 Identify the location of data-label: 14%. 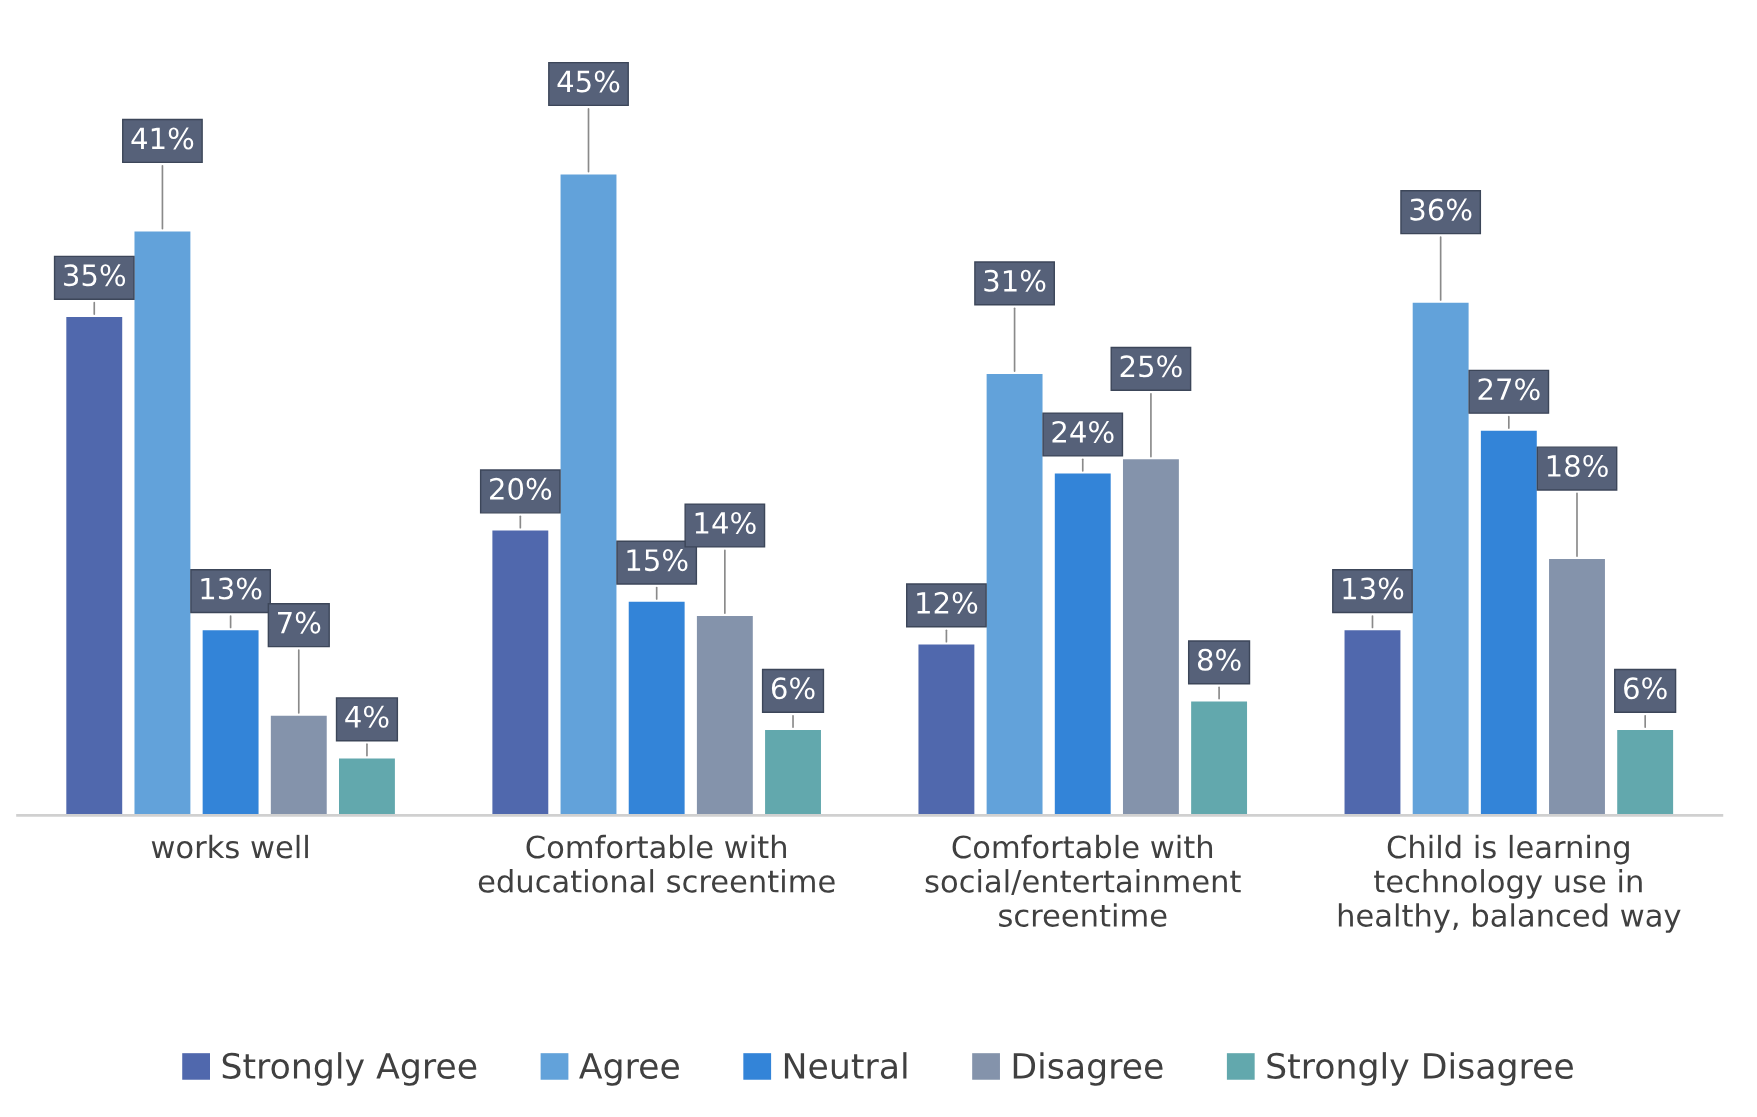
(725, 522).